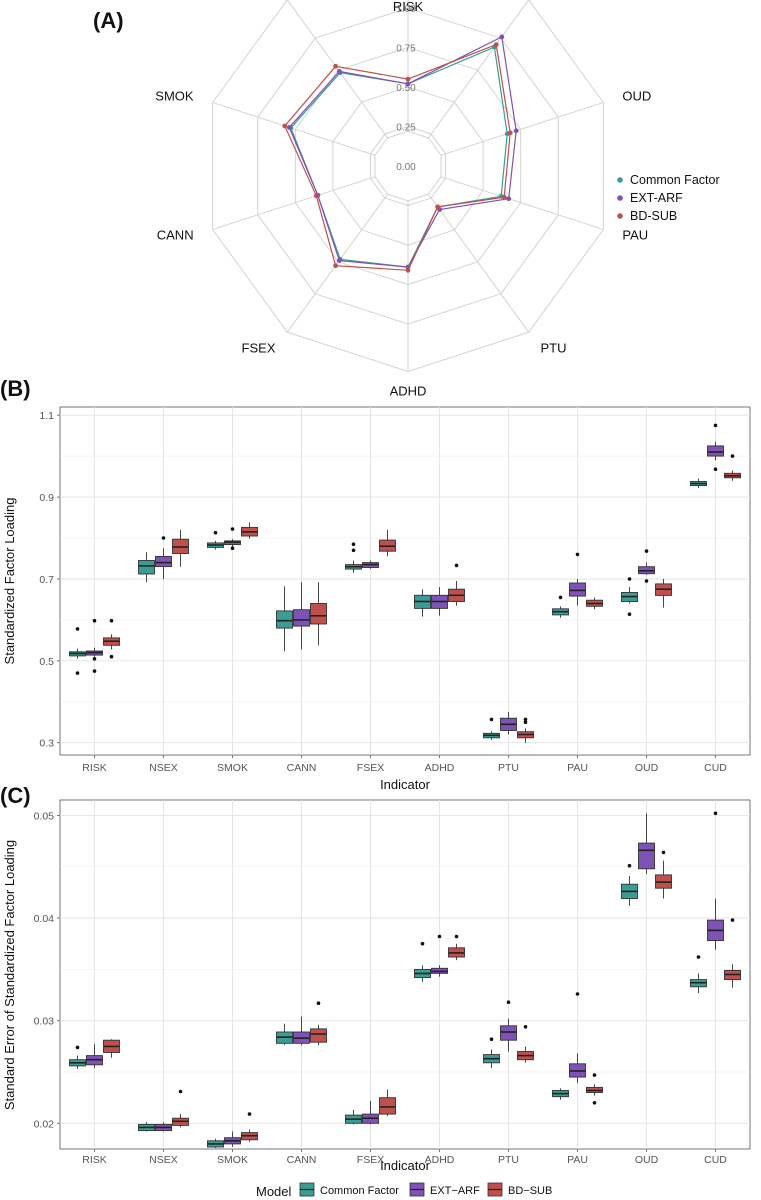  I want to click on spoke-label-risk: RISK, so click(408, 7).